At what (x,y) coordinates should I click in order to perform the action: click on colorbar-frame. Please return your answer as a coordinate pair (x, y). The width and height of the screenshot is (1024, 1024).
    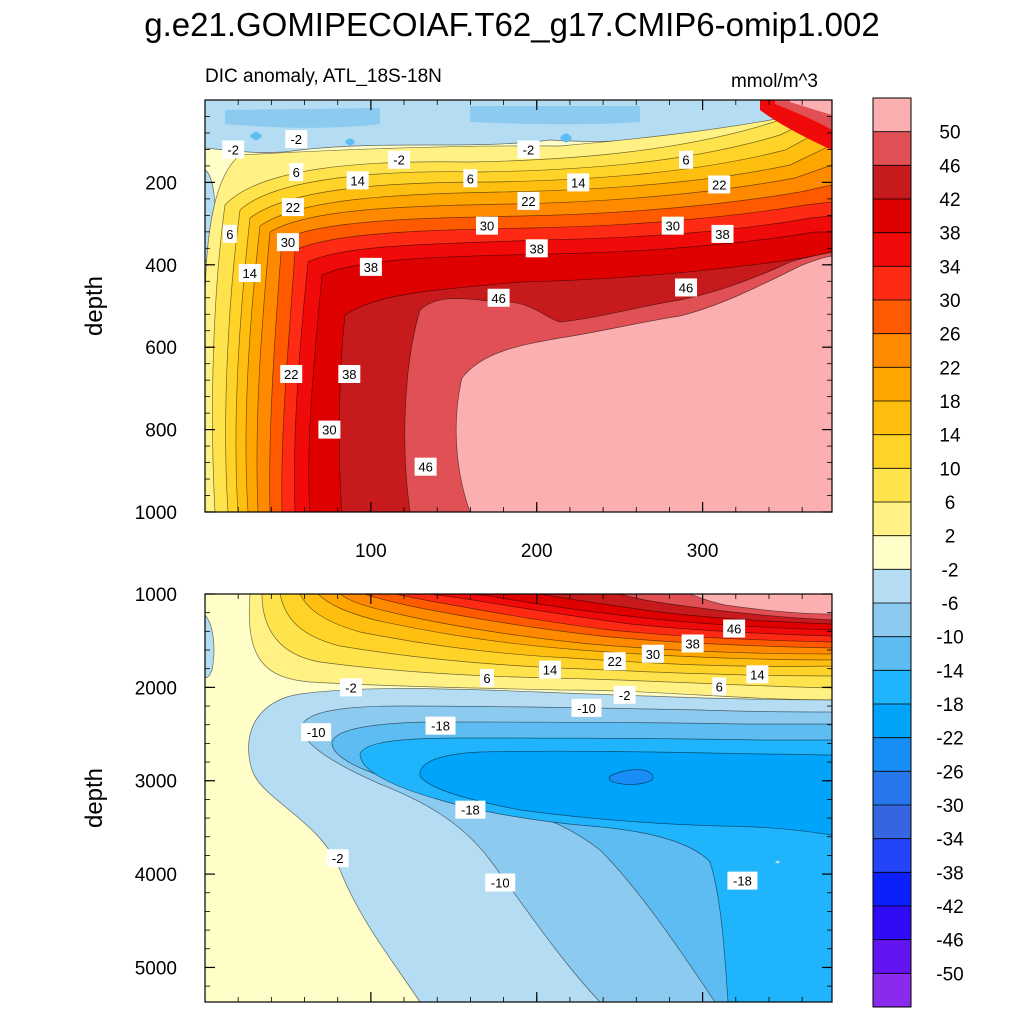
    Looking at the image, I should click on (892, 552).